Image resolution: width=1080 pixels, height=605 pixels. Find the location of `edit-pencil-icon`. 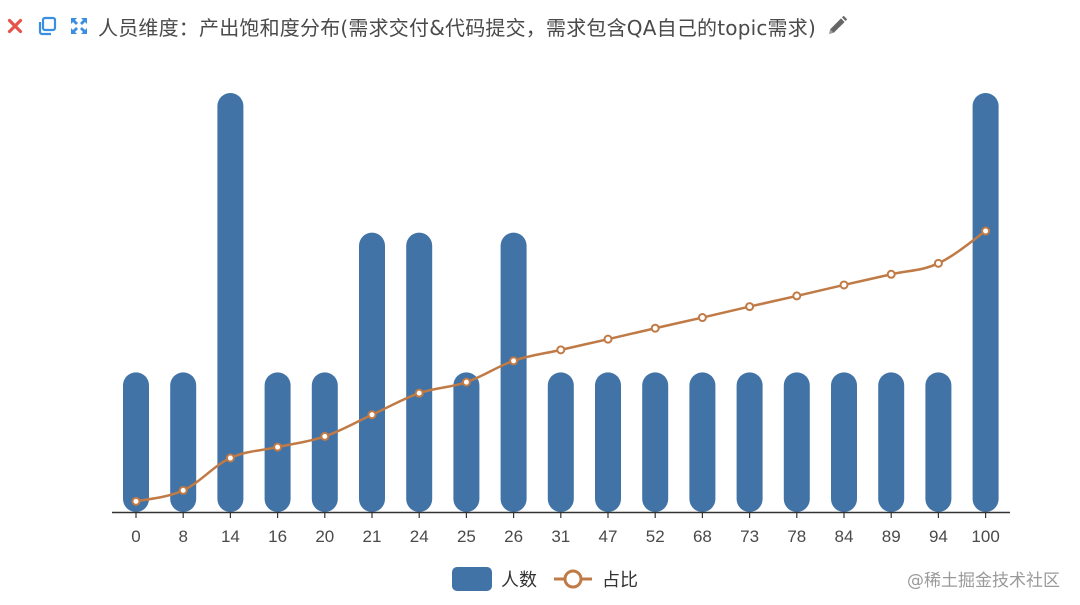

edit-pencil-icon is located at coordinates (837, 26).